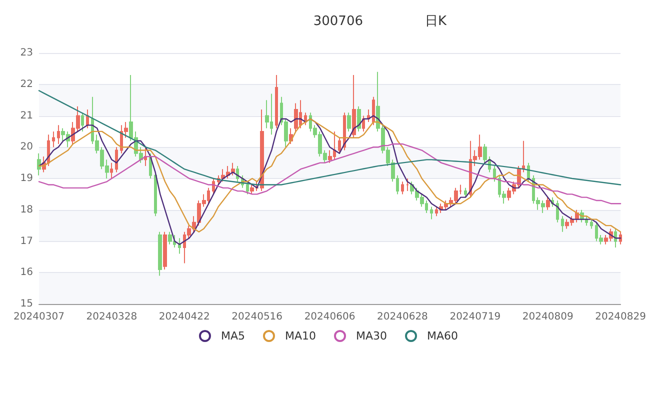 The height and width of the screenshot is (400, 657). I want to click on legend-label: MA60, so click(442, 336).